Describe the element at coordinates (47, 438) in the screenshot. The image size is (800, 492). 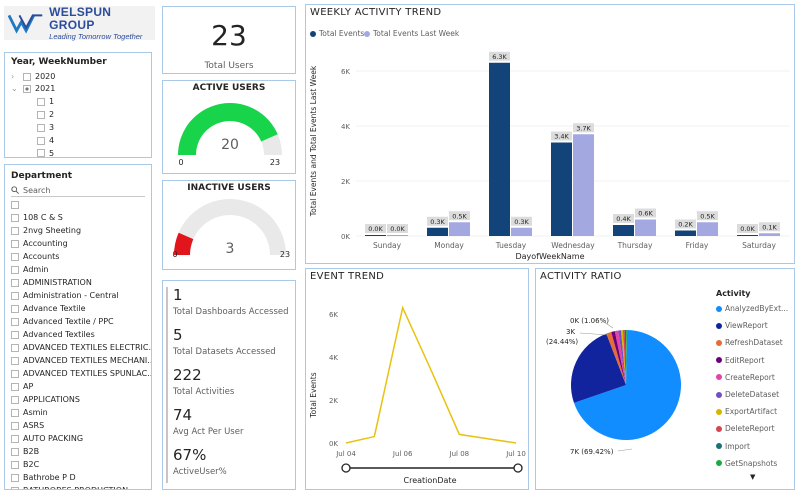
I see `department-item: AUTO PACKING` at that location.